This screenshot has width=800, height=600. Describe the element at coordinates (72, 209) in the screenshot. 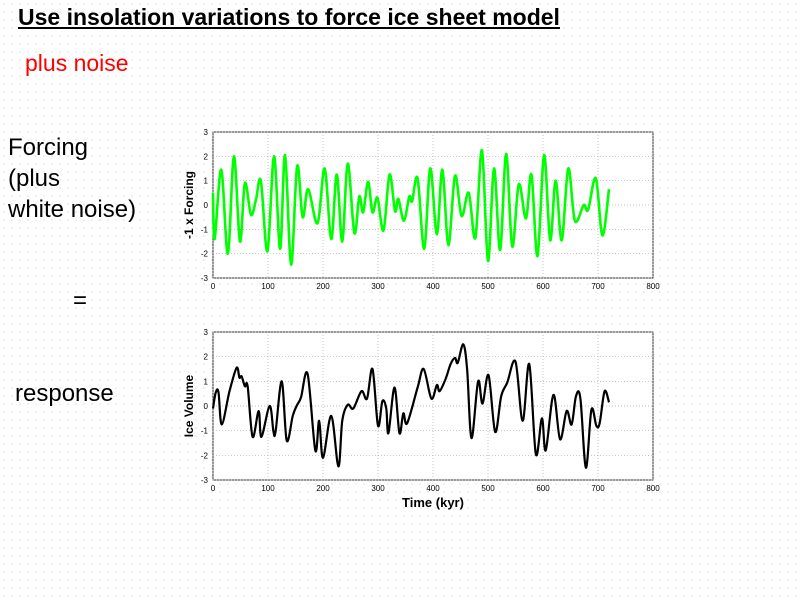

I see `forcing-label-line3: white noise)` at that location.